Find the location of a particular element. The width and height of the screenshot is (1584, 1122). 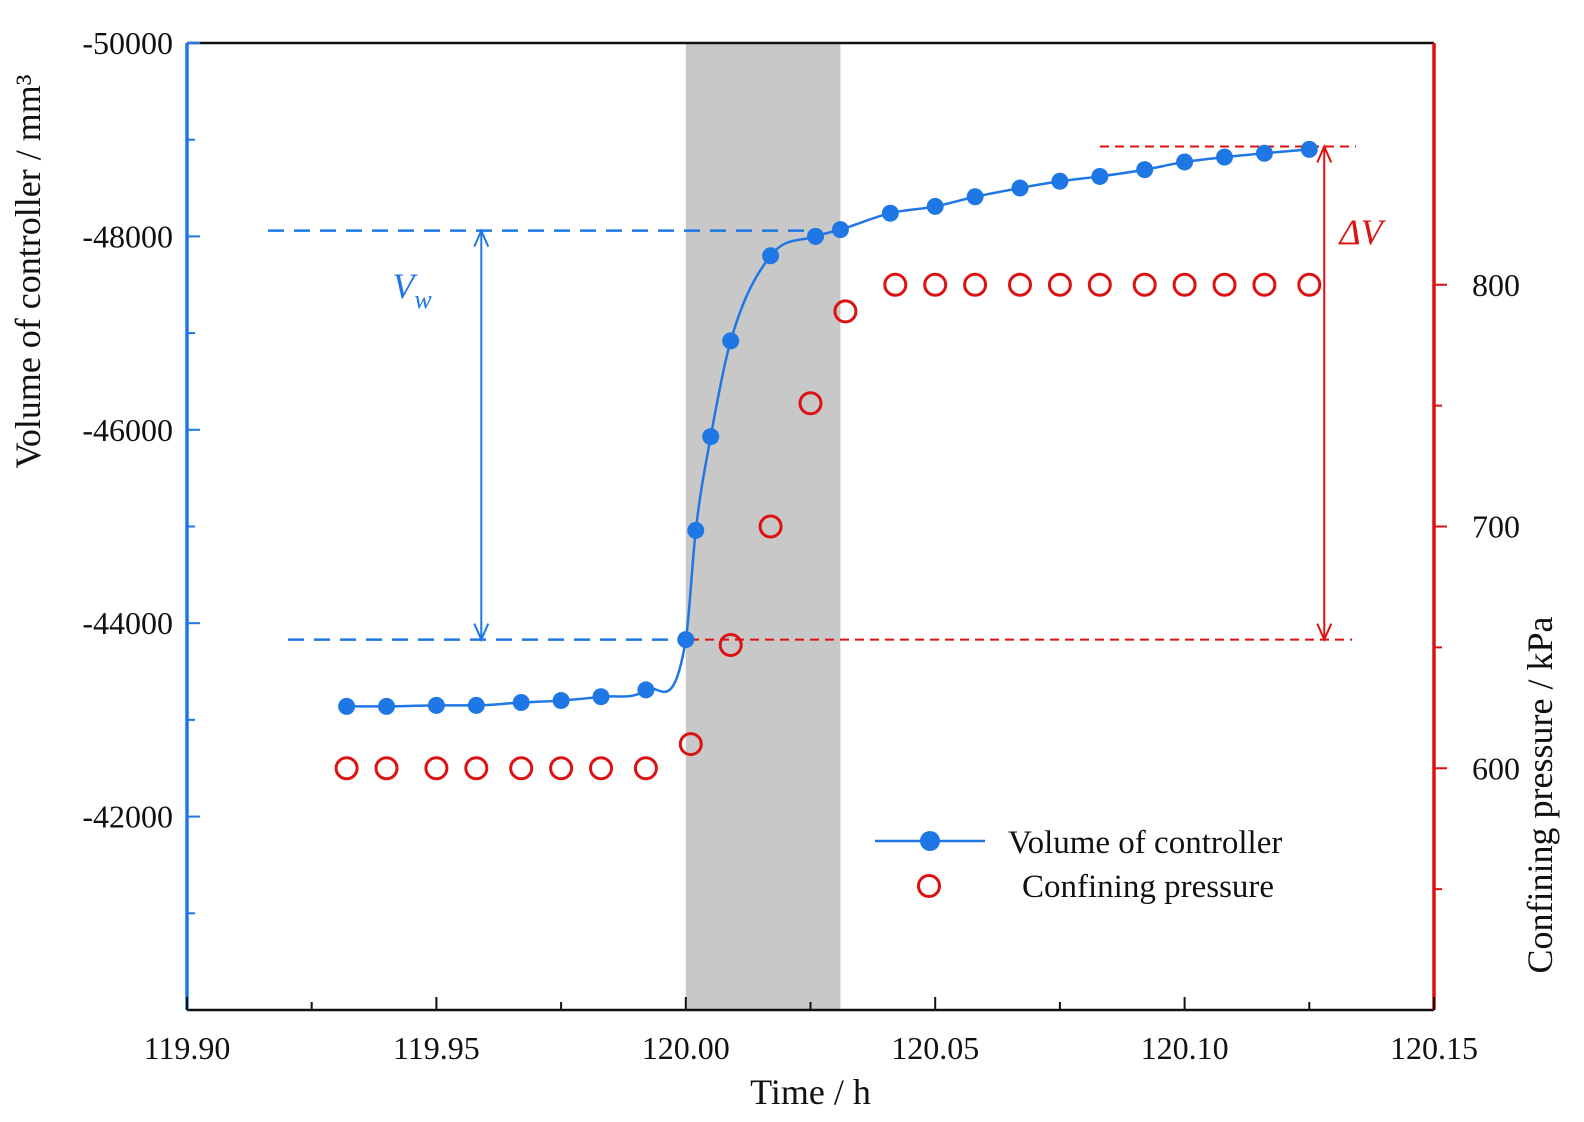

legend-pressure-marker is located at coordinates (929, 886).